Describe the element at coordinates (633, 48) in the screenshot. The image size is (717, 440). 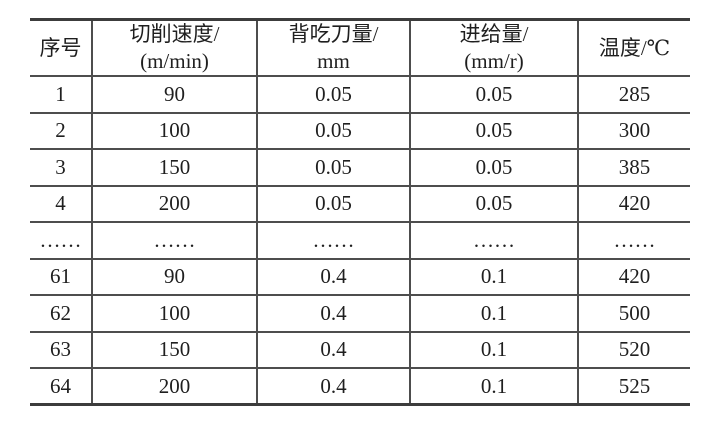
I see `header-cell-temperature: 温度/℃` at that location.